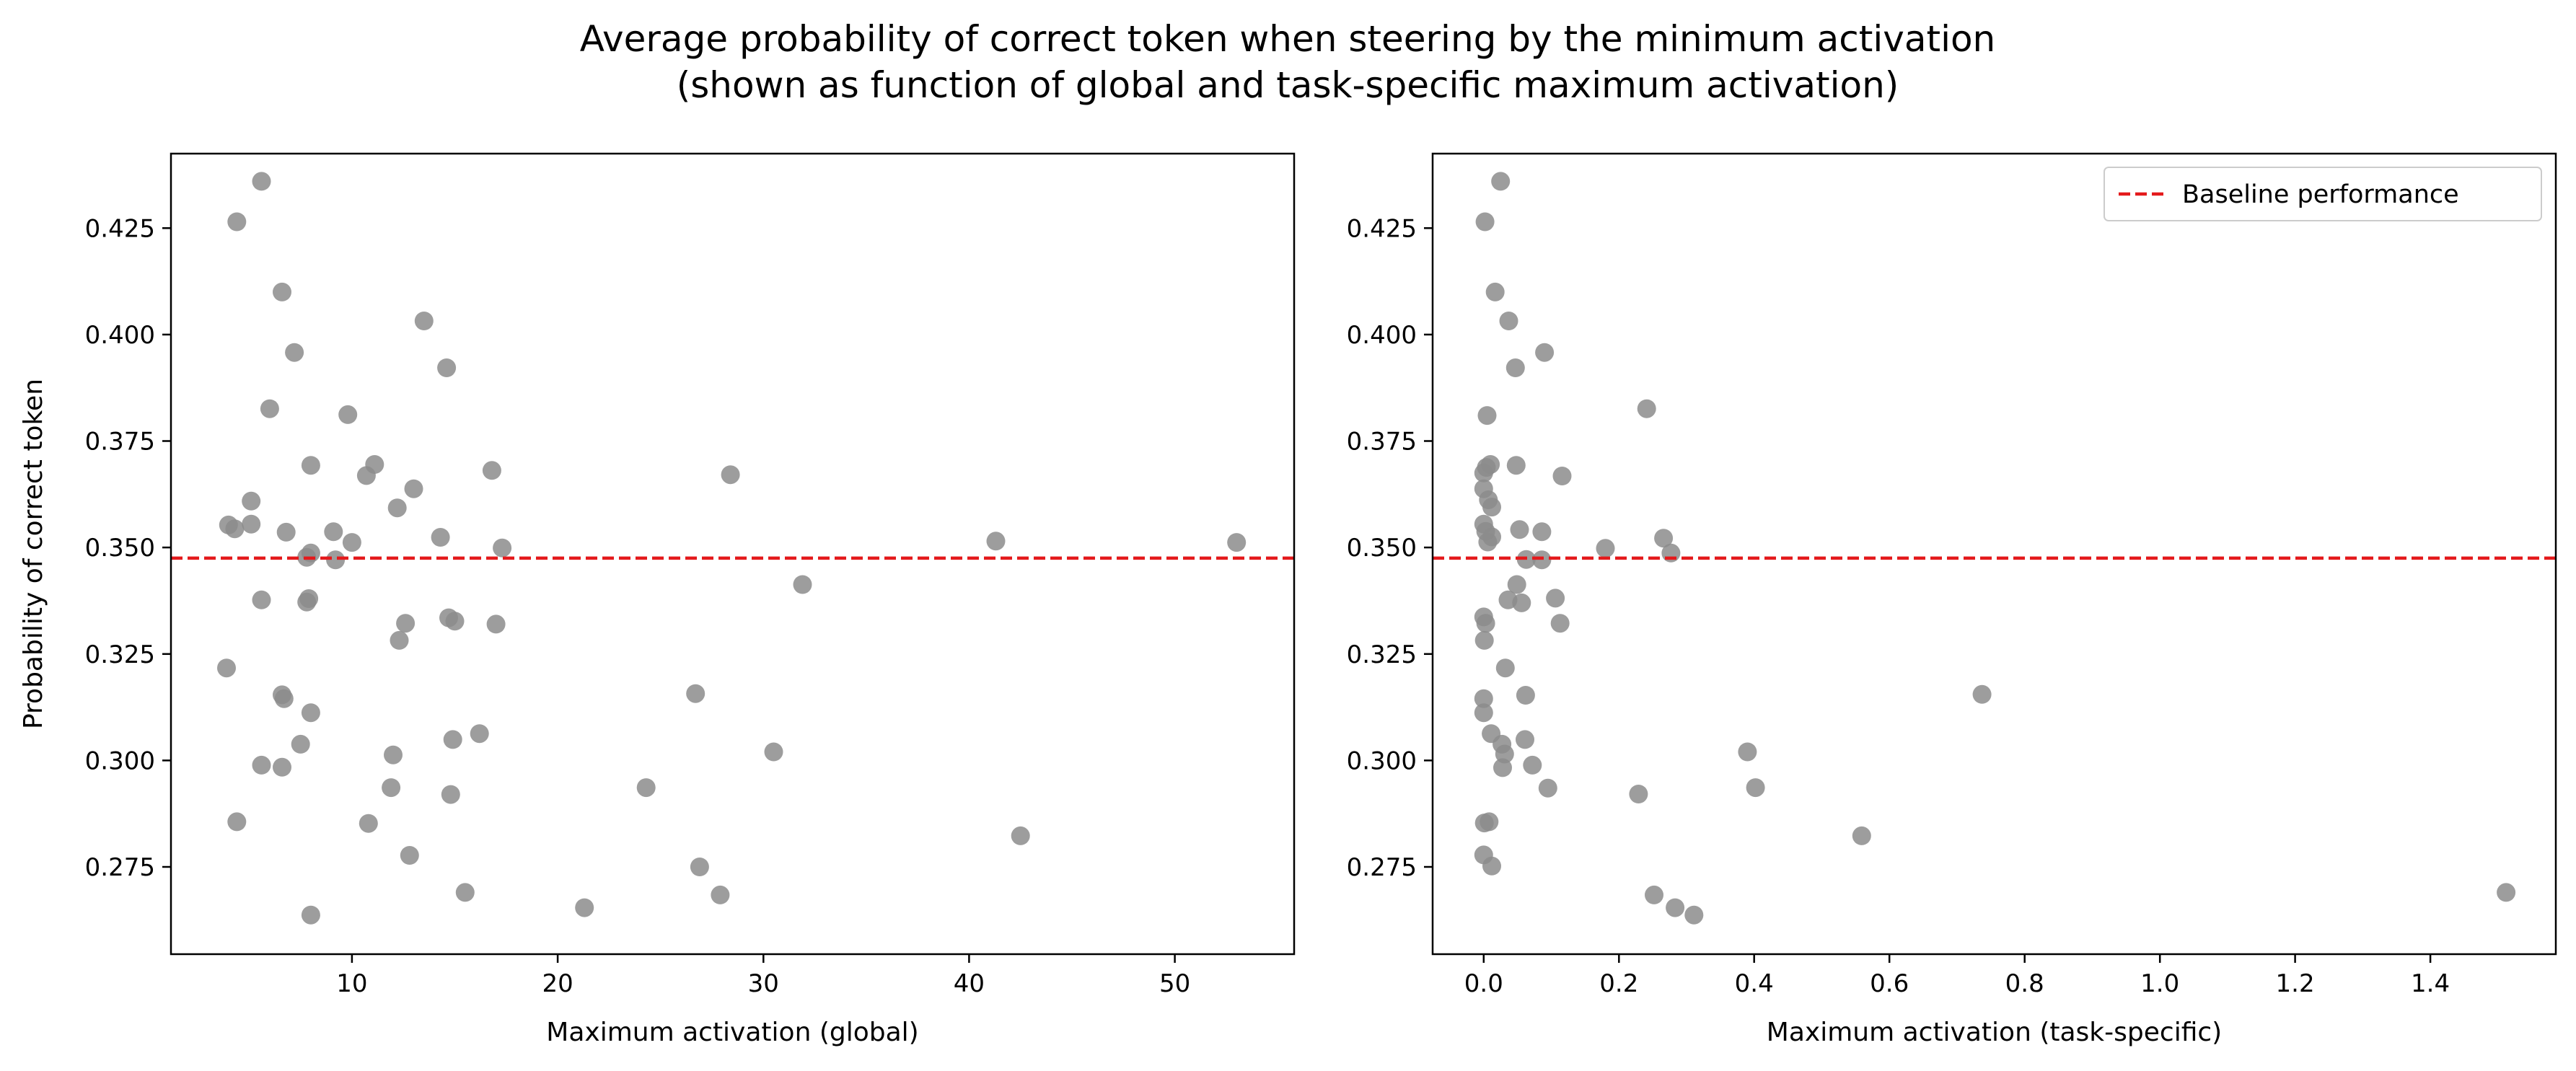 This screenshot has height=1071, width=2576. Describe the element at coordinates (1382, 335) in the screenshot. I see `task-y-tick-label: 0.400` at that location.